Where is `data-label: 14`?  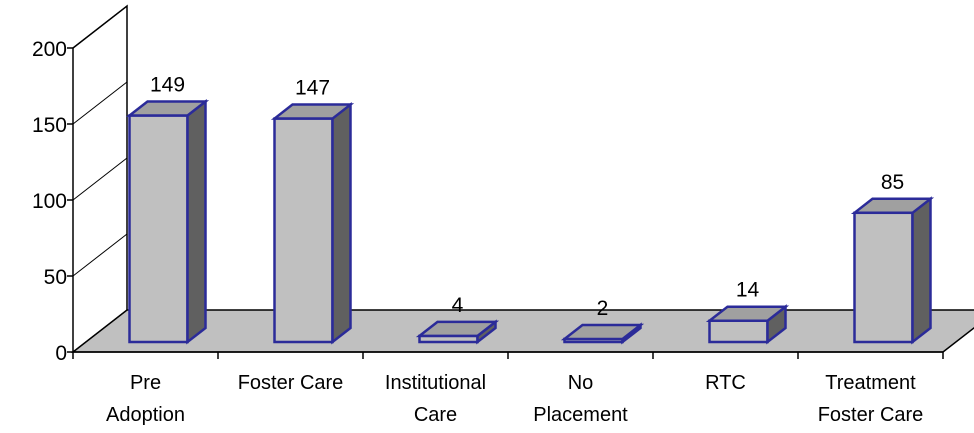 data-label: 14 is located at coordinates (748, 290).